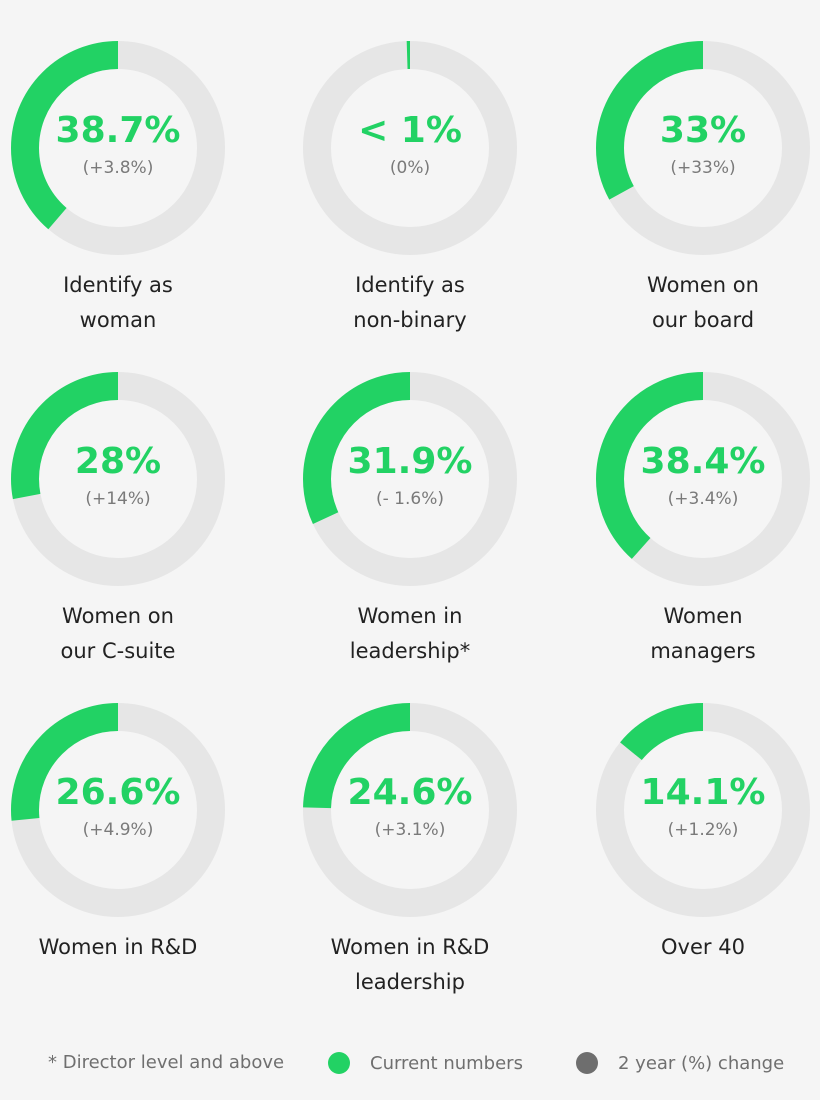  I want to click on donut-card: 24.6% (+3.1%) Women in R&D leadership, so click(410, 867).